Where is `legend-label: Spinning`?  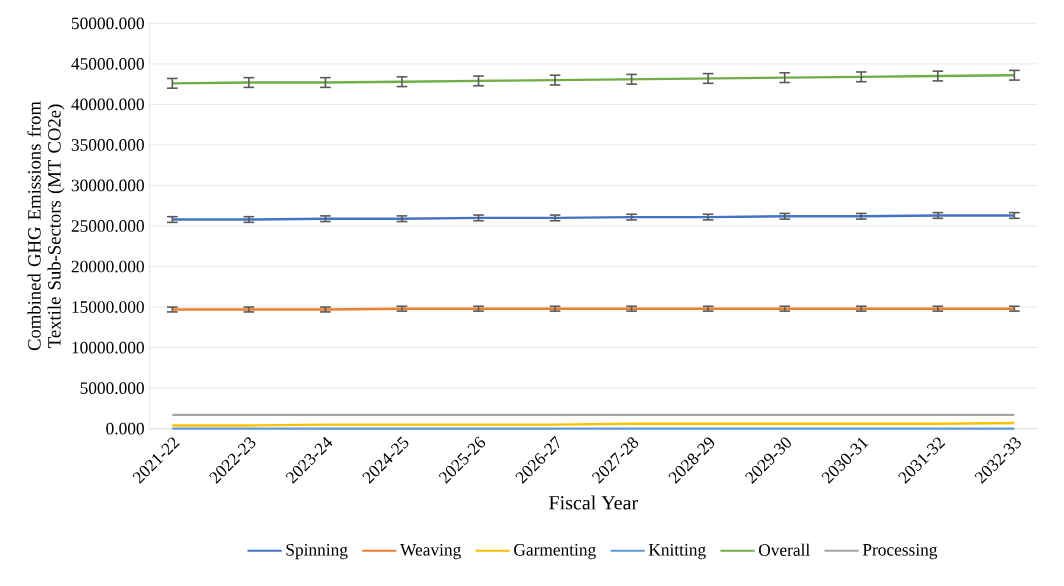
legend-label: Spinning is located at coordinates (317, 551).